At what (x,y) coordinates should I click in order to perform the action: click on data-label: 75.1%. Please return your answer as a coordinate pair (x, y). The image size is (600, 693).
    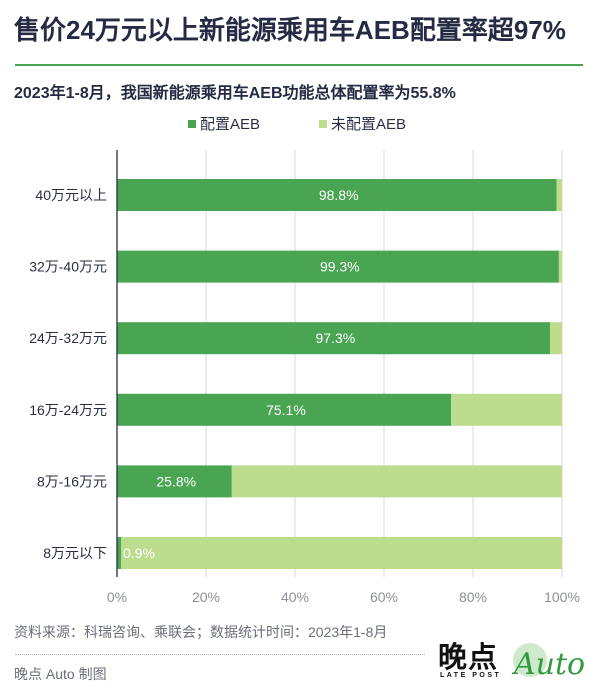
    Looking at the image, I should click on (286, 410).